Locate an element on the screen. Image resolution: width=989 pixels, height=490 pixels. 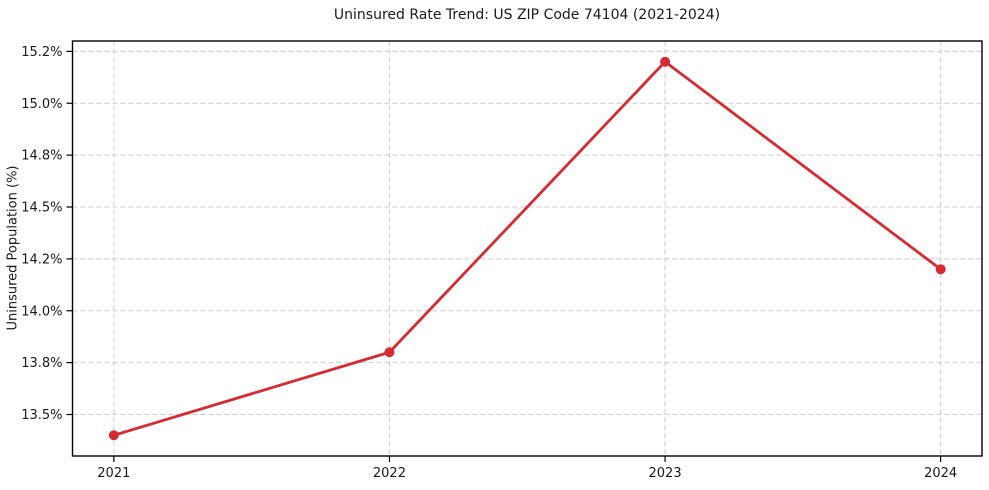
y-tick-label: 13.5% is located at coordinates (41, 415).